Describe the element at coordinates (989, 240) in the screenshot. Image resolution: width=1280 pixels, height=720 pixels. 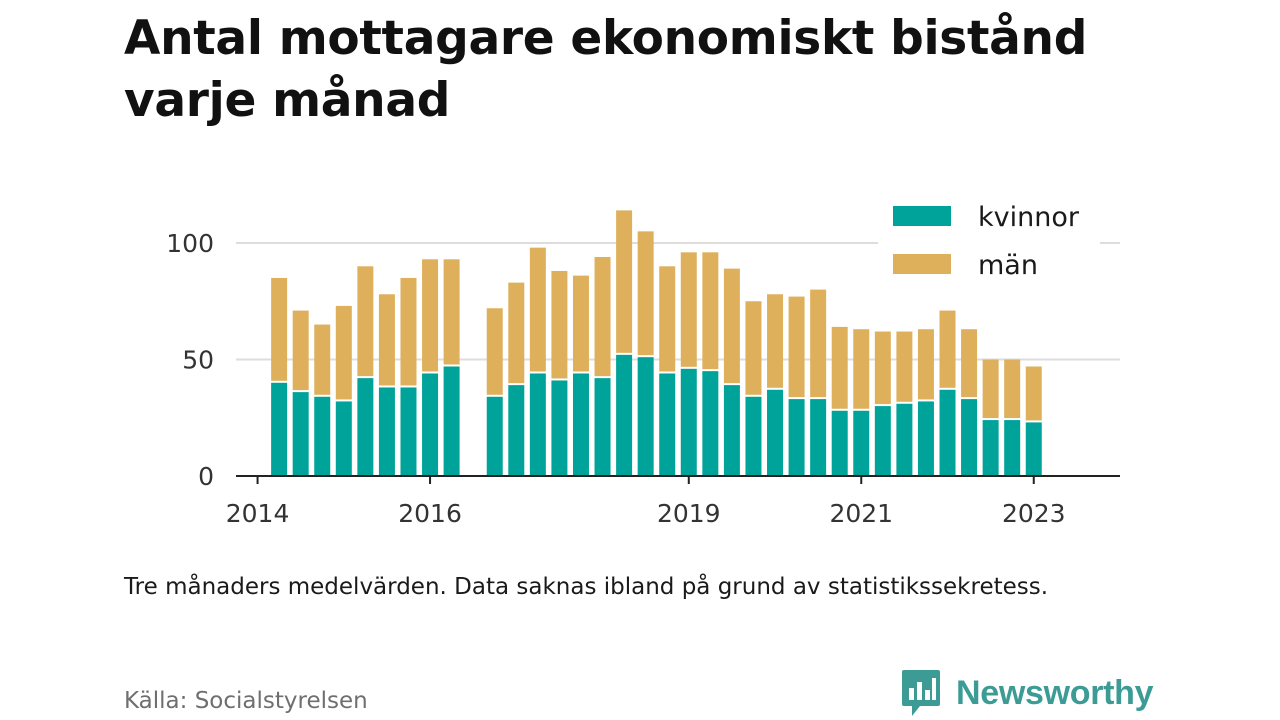
I see `legend: kvinnor män` at that location.